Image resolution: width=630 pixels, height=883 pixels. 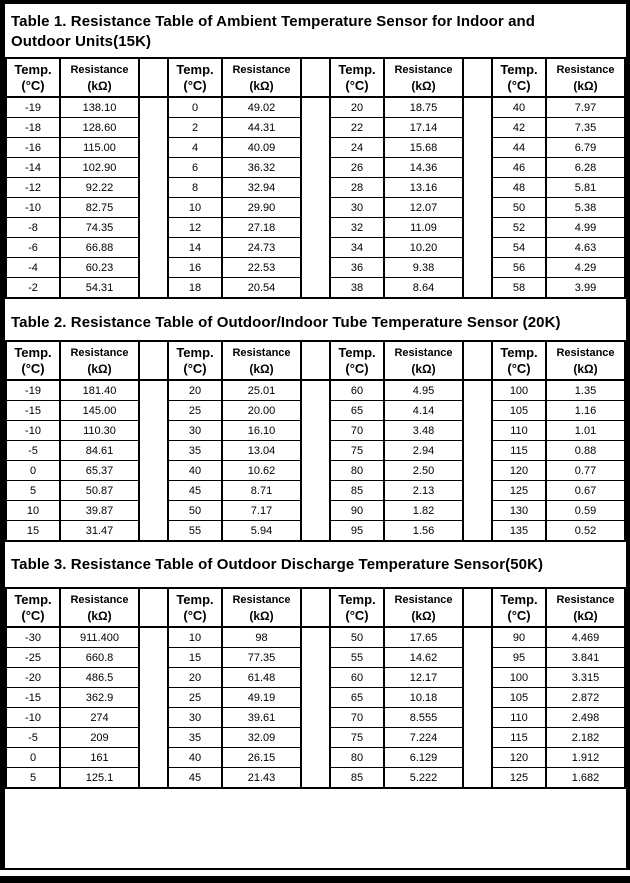 I want to click on resistance-cell: 21.43, so click(x=261, y=778).